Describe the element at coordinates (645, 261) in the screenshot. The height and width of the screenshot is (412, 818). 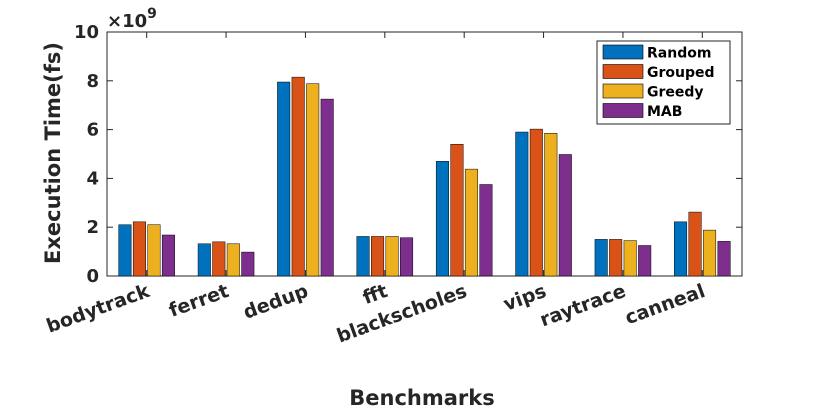
I see `bar-mab-raytrace` at that location.